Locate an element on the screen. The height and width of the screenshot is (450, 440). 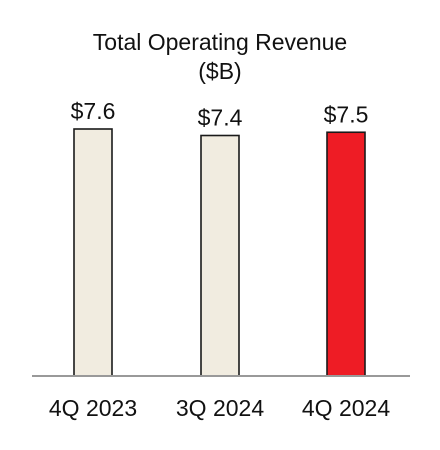
bar-4q-2024 is located at coordinates (346, 254).